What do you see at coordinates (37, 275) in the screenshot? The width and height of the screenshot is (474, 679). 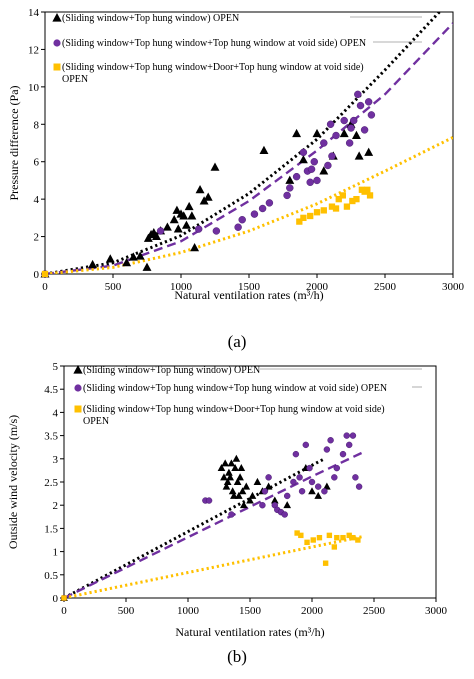 I see `y-tick-label: 0` at bounding box center [37, 275].